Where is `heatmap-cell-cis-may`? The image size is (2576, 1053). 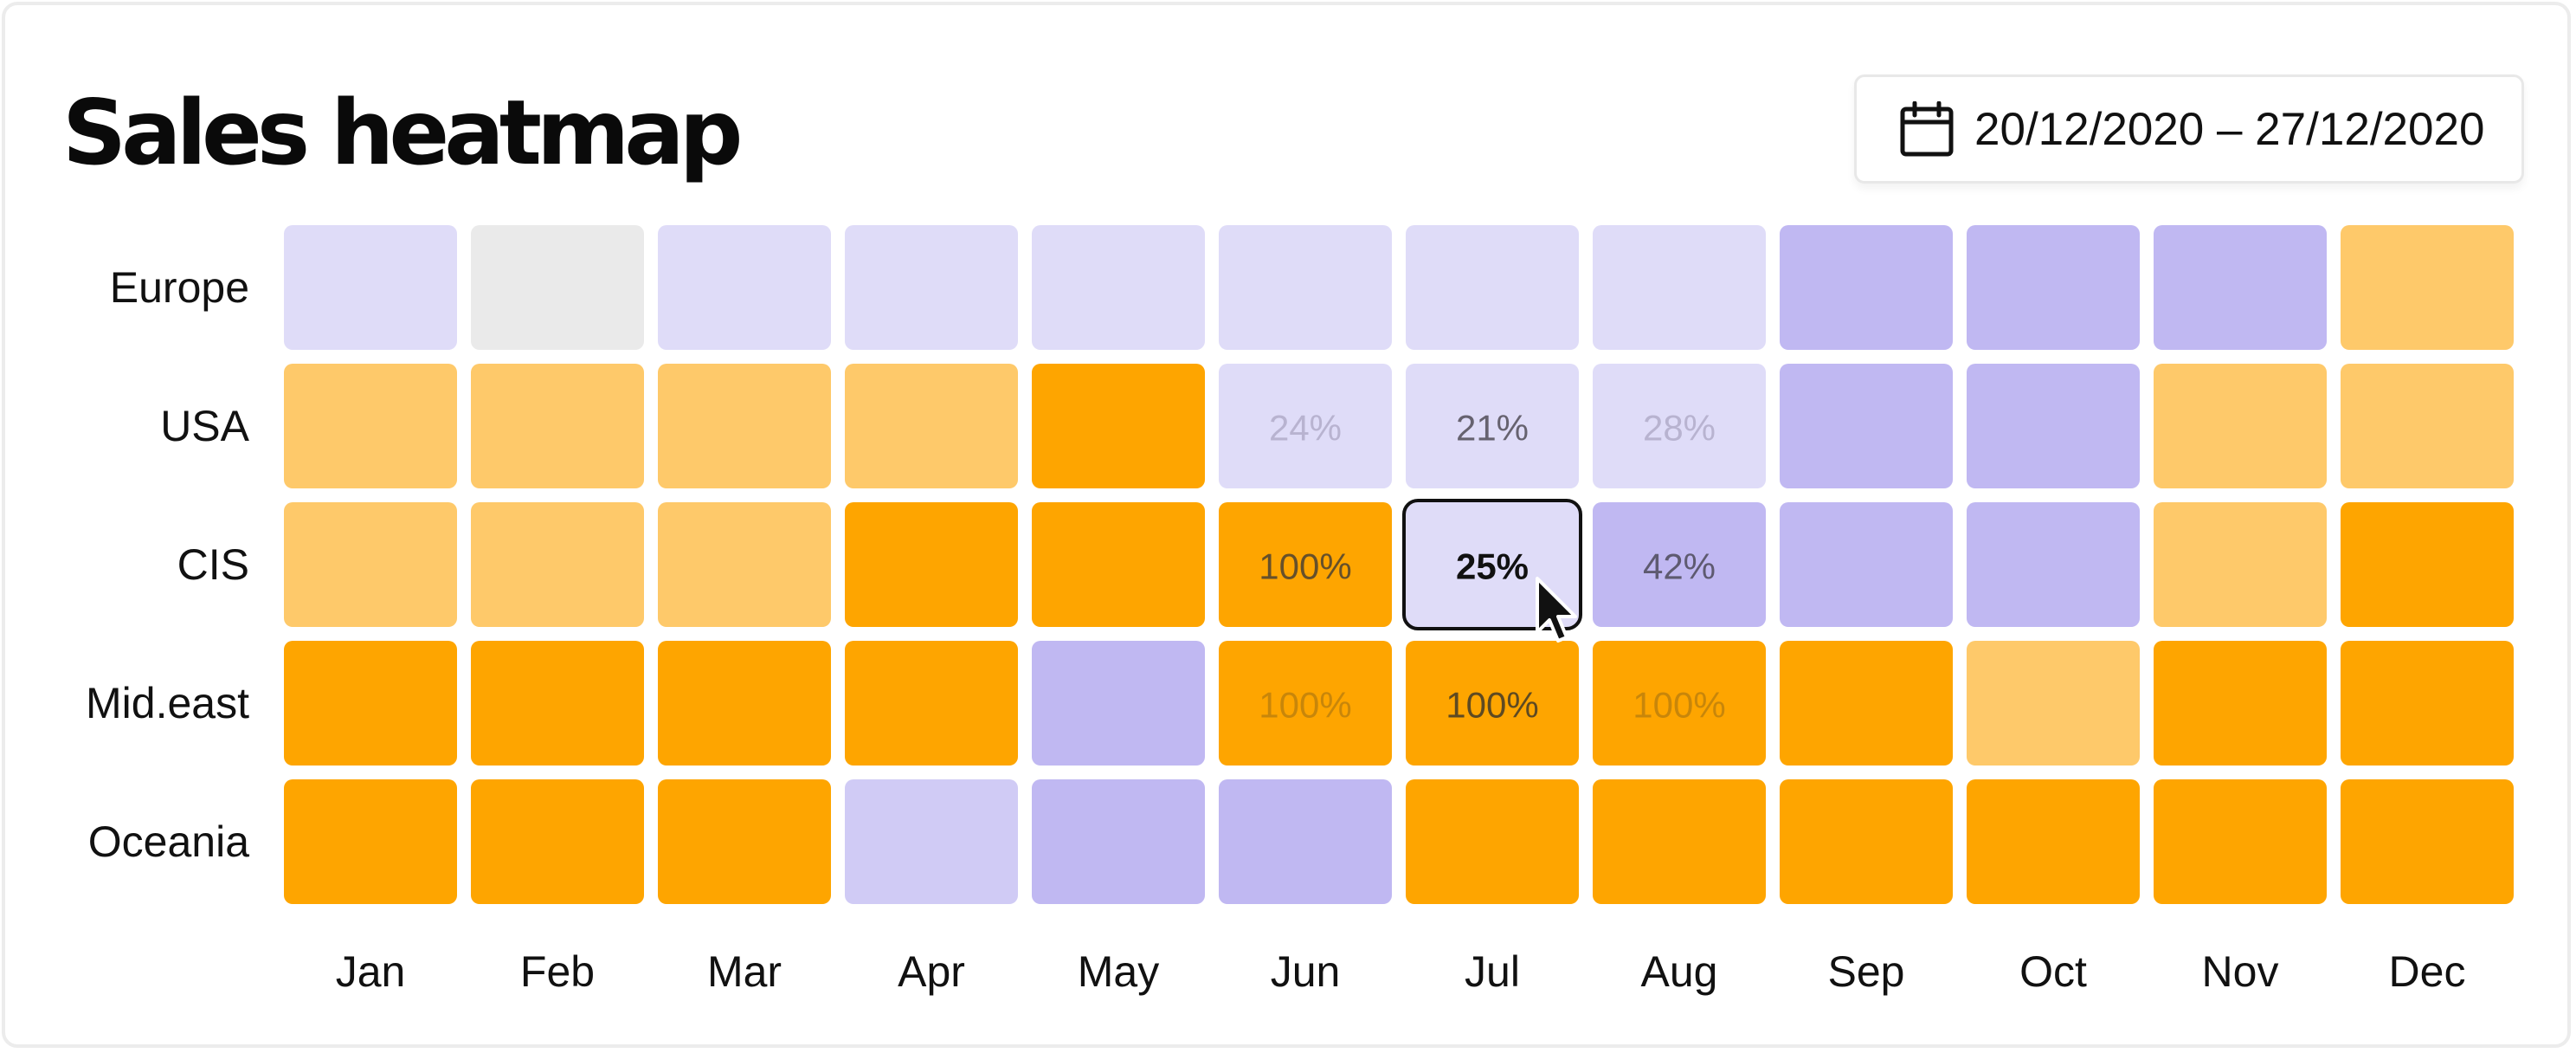
heatmap-cell-cis-may is located at coordinates (1118, 564).